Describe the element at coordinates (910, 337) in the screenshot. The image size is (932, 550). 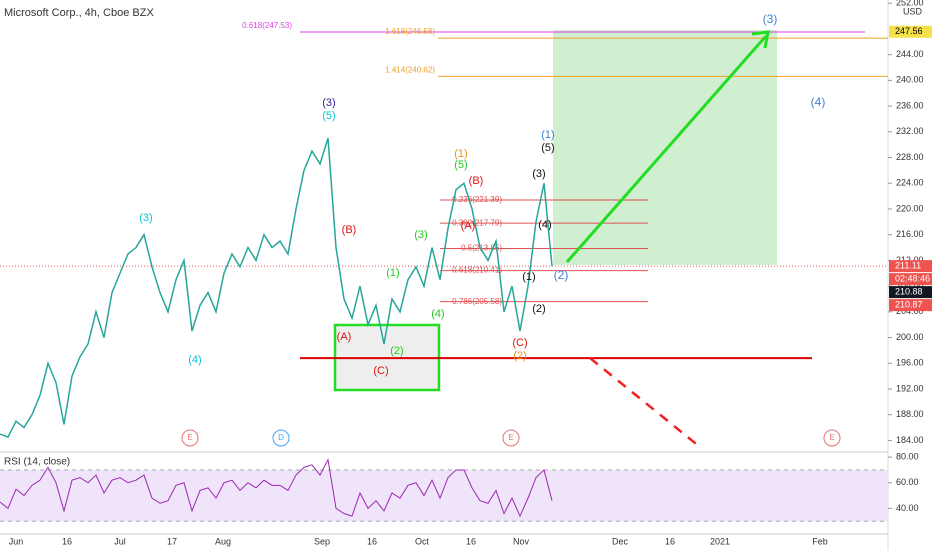
I see `y-tick-label: 200.00` at that location.